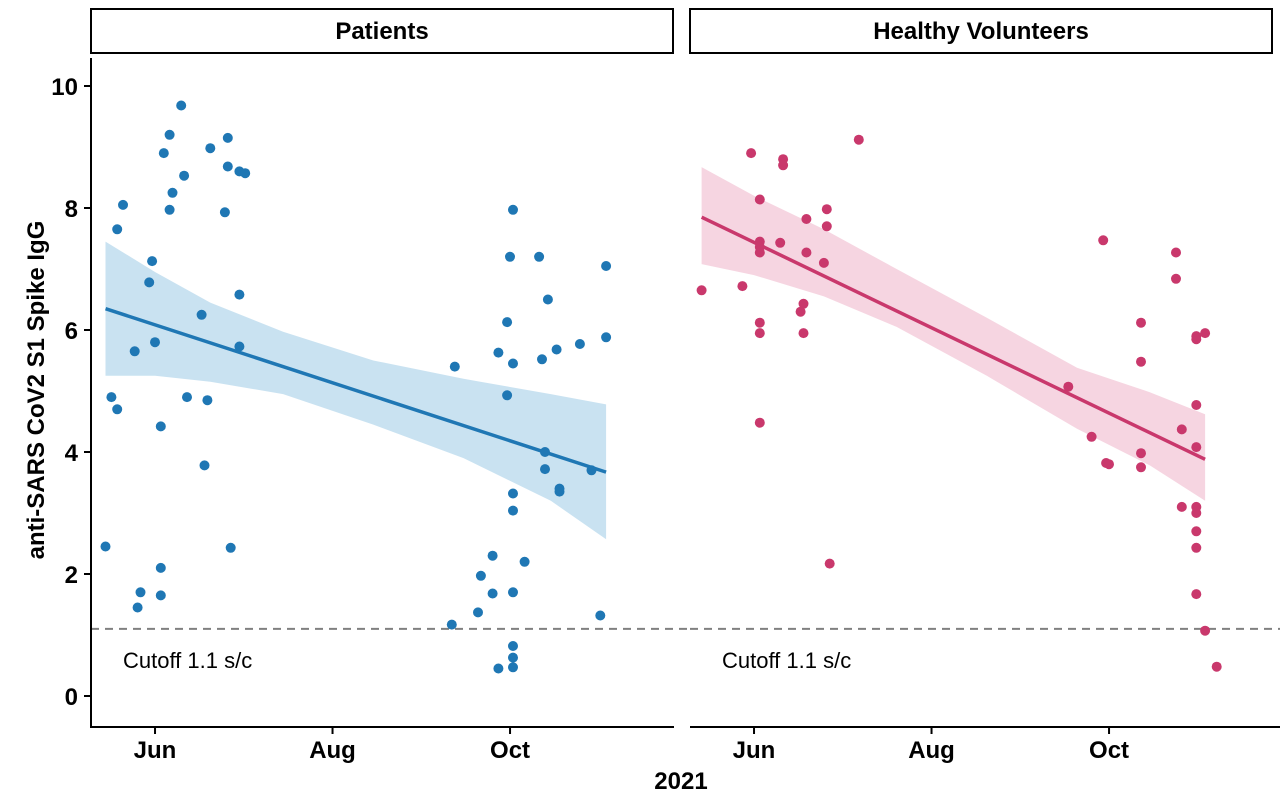 The width and height of the screenshot is (1280, 798). What do you see at coordinates (71, 697) in the screenshot?
I see `y-tick-label: 0` at bounding box center [71, 697].